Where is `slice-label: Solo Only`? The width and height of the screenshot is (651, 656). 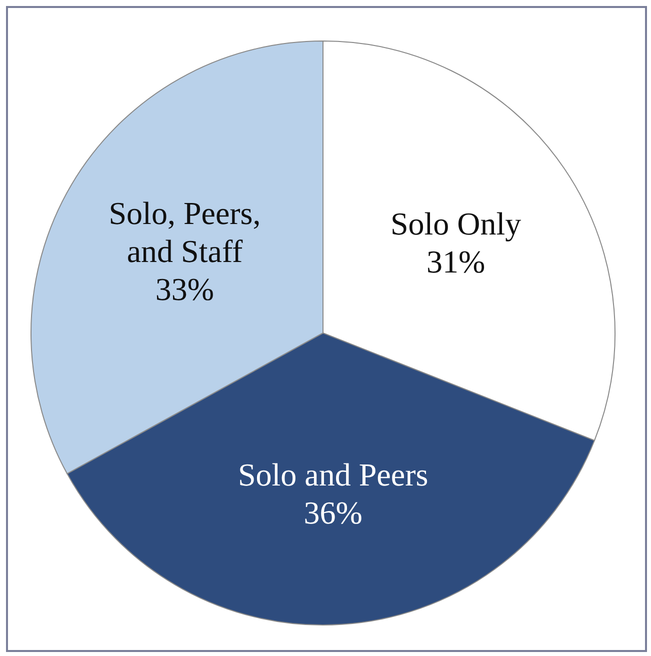 slice-label: Solo Only is located at coordinates (456, 224).